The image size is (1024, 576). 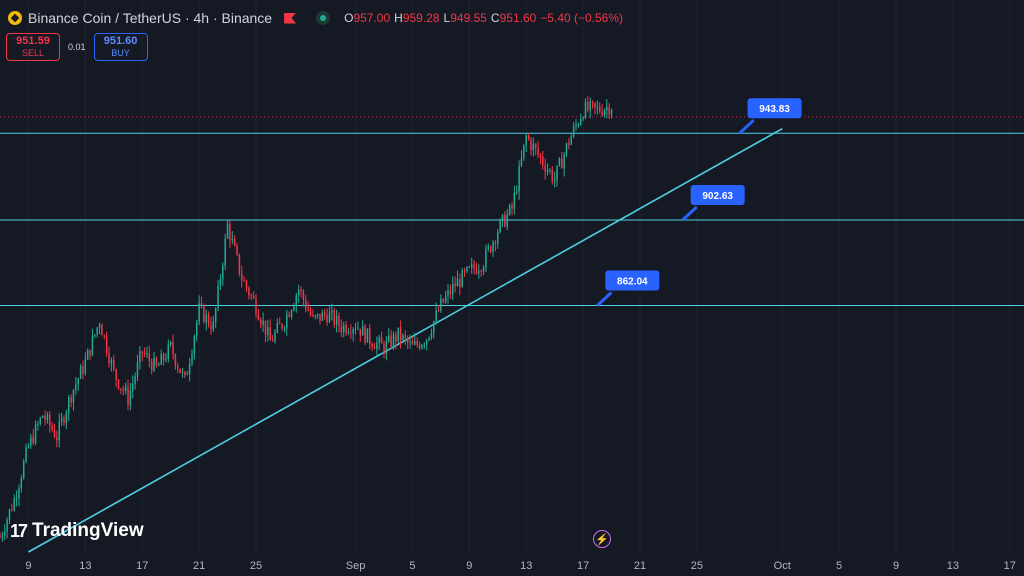 What do you see at coordinates (717, 196) in the screenshot?
I see `level-callout-label: 902.63` at bounding box center [717, 196].